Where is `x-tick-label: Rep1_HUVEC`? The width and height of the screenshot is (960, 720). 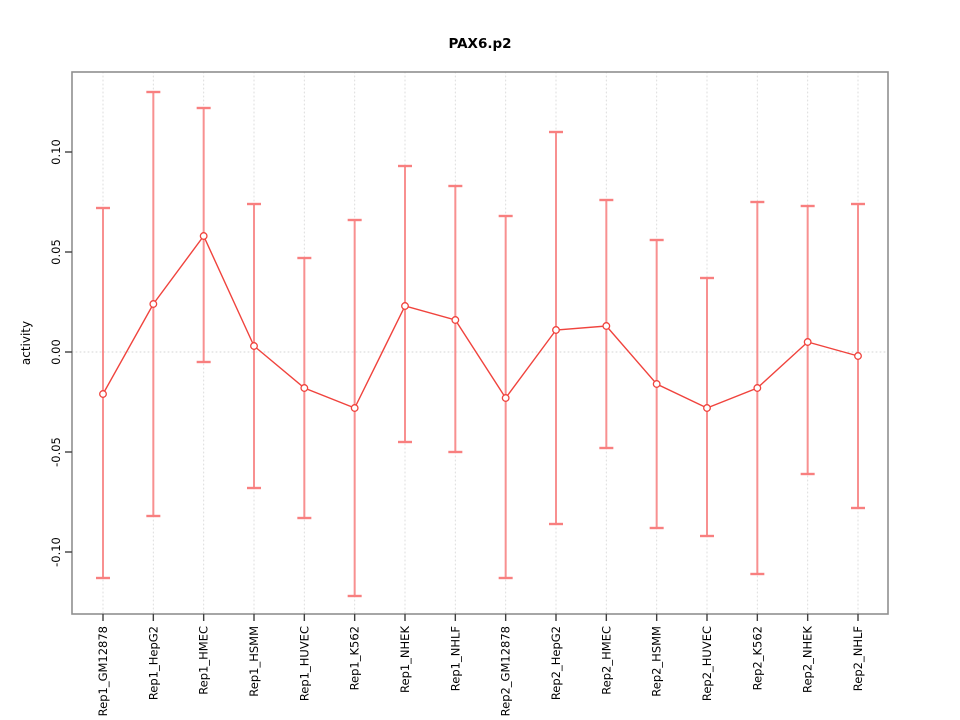 x-tick-label: Rep1_HUVEC is located at coordinates (304, 663).